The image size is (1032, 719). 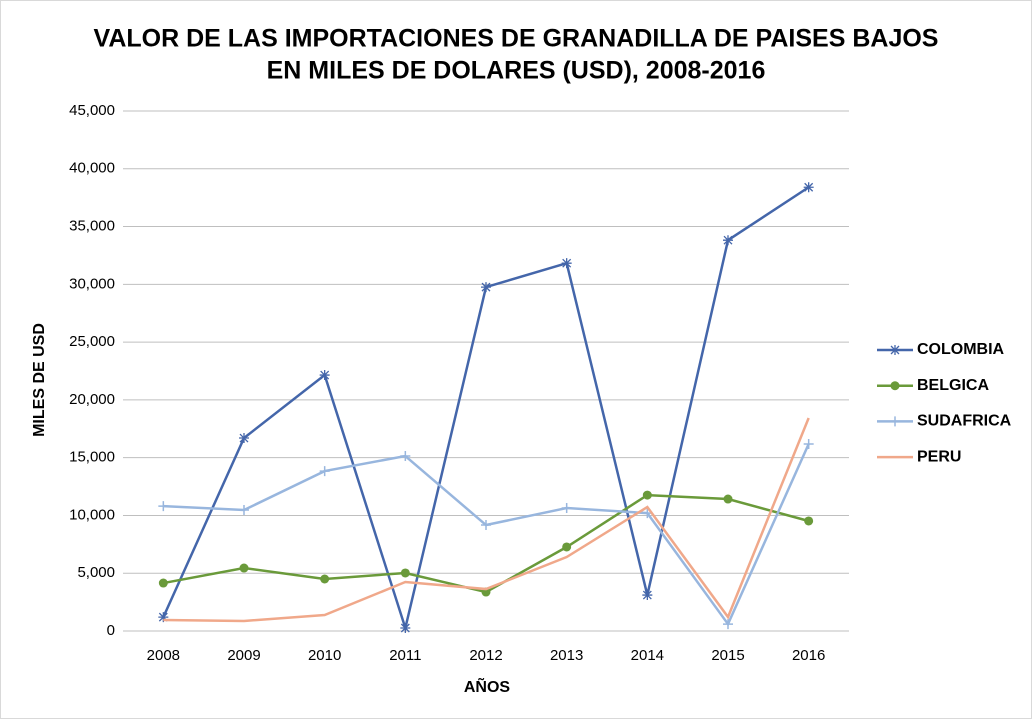 I want to click on x-tick-label: 2008, so click(x=163, y=655).